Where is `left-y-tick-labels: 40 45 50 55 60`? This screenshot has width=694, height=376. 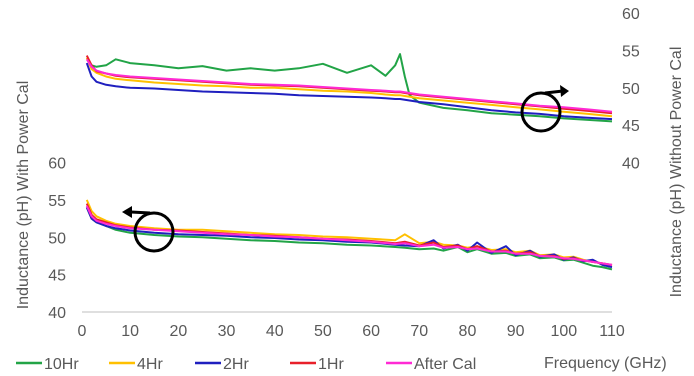
left-y-tick-labels: 40 45 50 55 60 is located at coordinates (57, 239).